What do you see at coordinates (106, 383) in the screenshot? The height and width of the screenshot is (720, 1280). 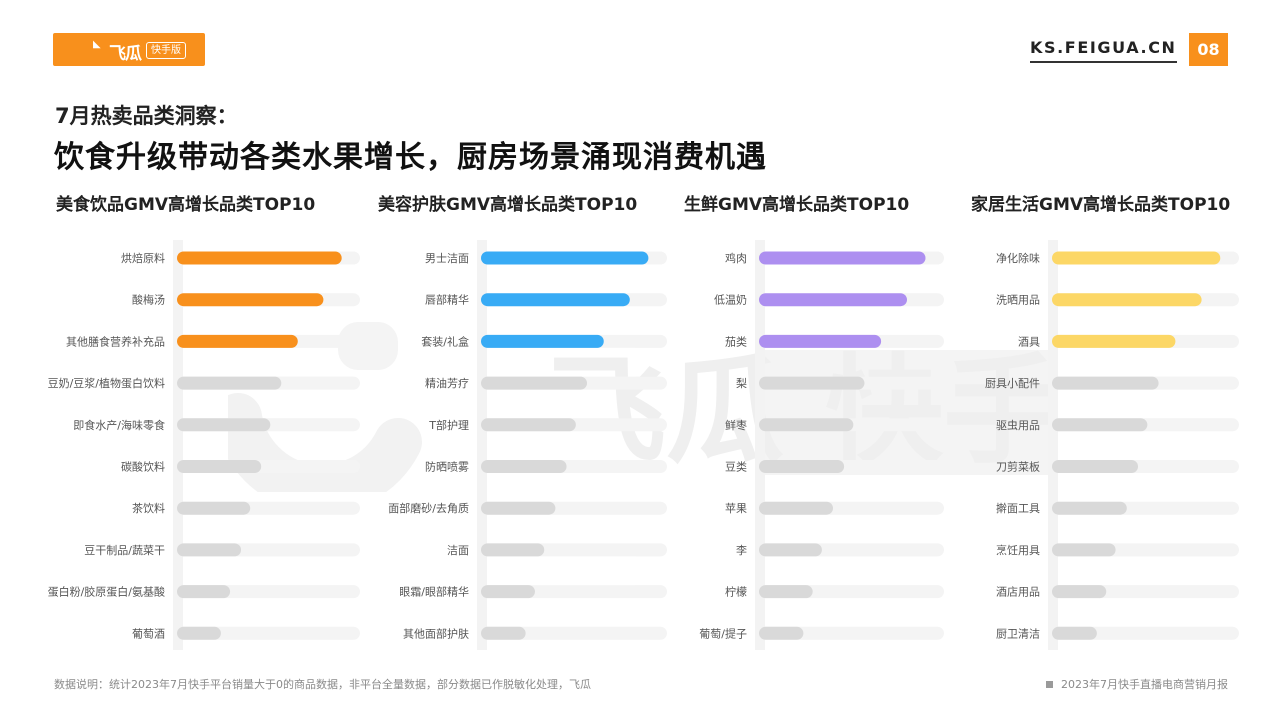 I see `category-label: 豆奶/豆浆/植物蛋白饮料` at bounding box center [106, 383].